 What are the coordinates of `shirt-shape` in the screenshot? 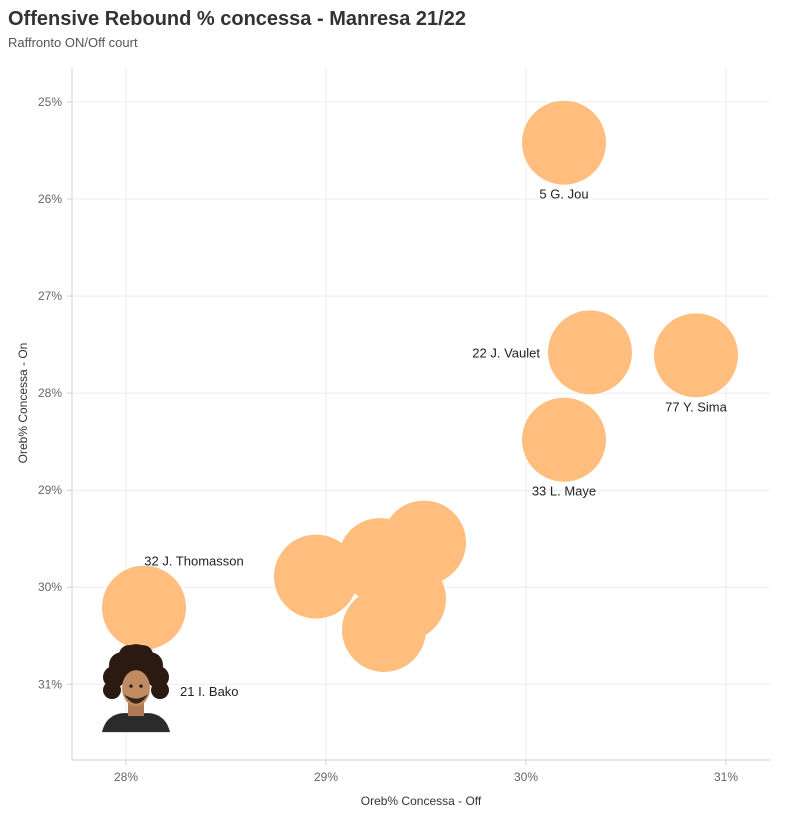 It's located at (136, 723).